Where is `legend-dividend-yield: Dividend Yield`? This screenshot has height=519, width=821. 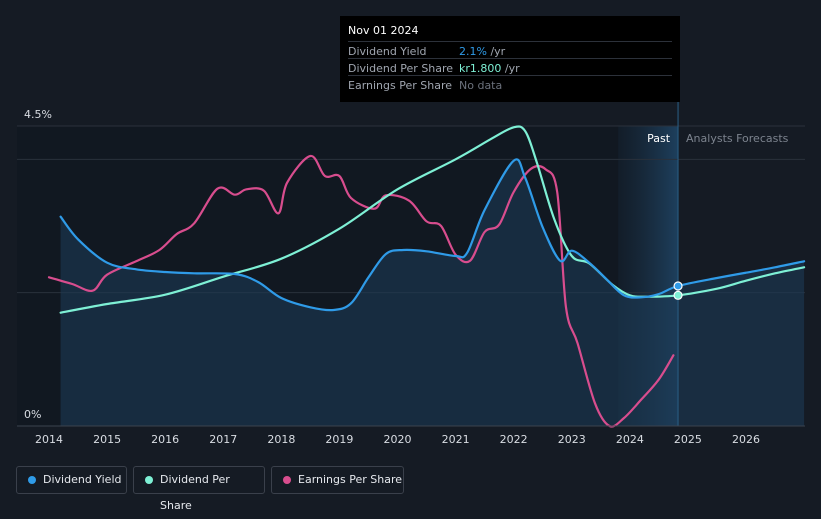
legend-dividend-yield: Dividend Yield is located at coordinates (71, 480).